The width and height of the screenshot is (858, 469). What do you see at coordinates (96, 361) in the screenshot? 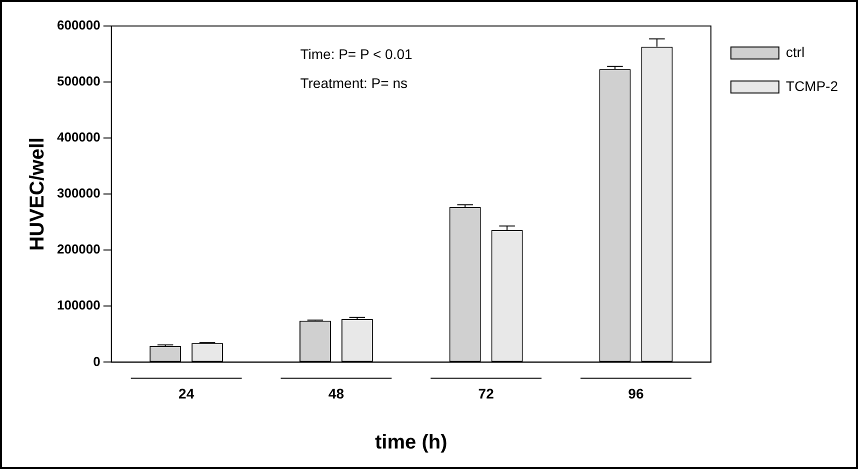
I see `y-tick-label: 0` at bounding box center [96, 361].